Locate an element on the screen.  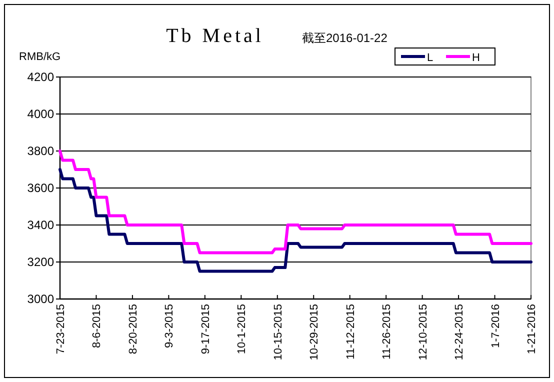
x-tick-label: 1-21-2016 is located at coordinates (532, 329).